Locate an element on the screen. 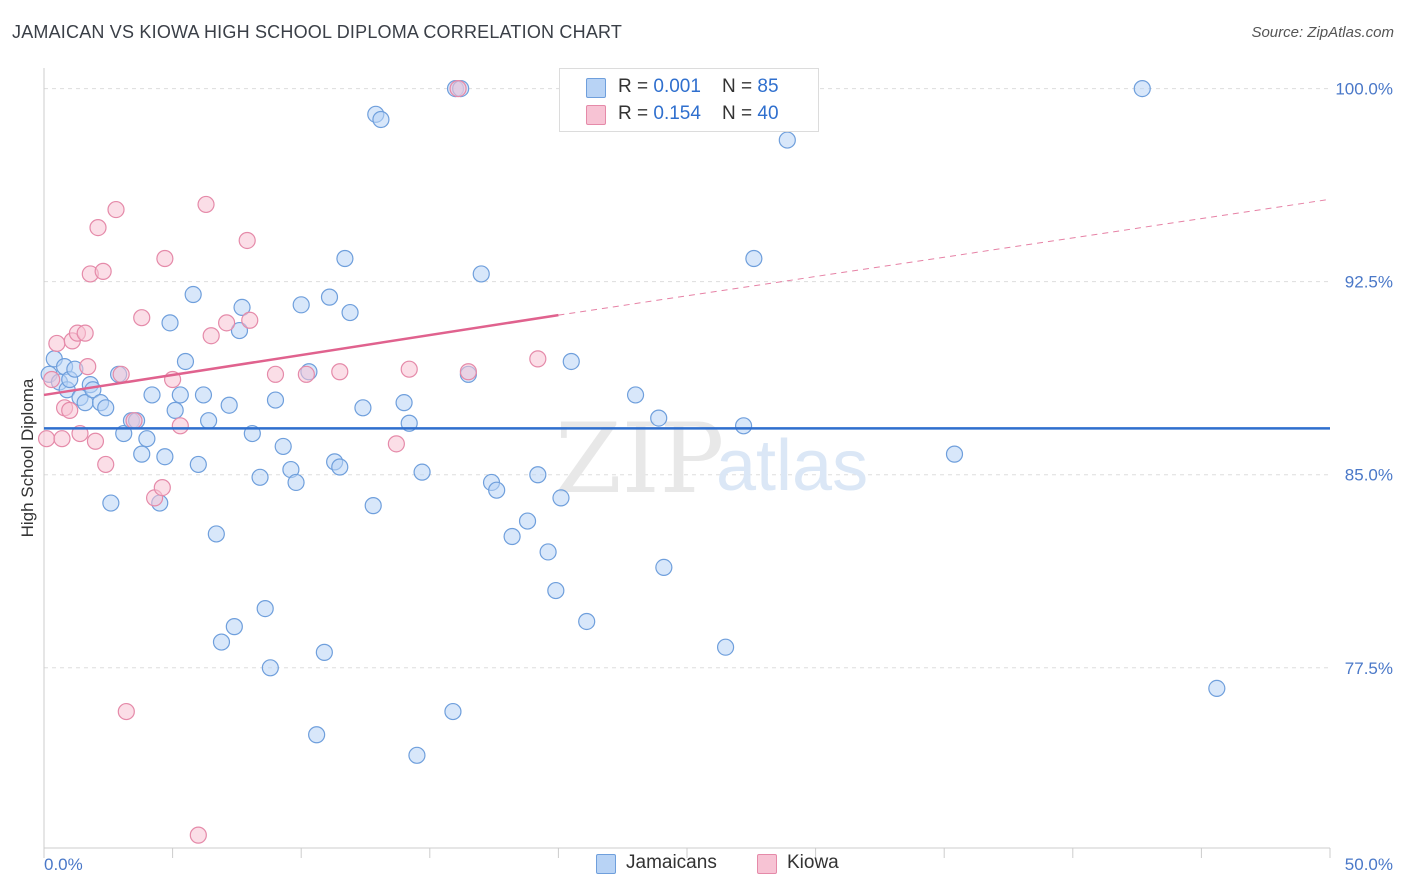 The image size is (1406, 892). correlation-legend: R = 0.001 N = 85 R = 0.154 N = 40 is located at coordinates (689, 100).